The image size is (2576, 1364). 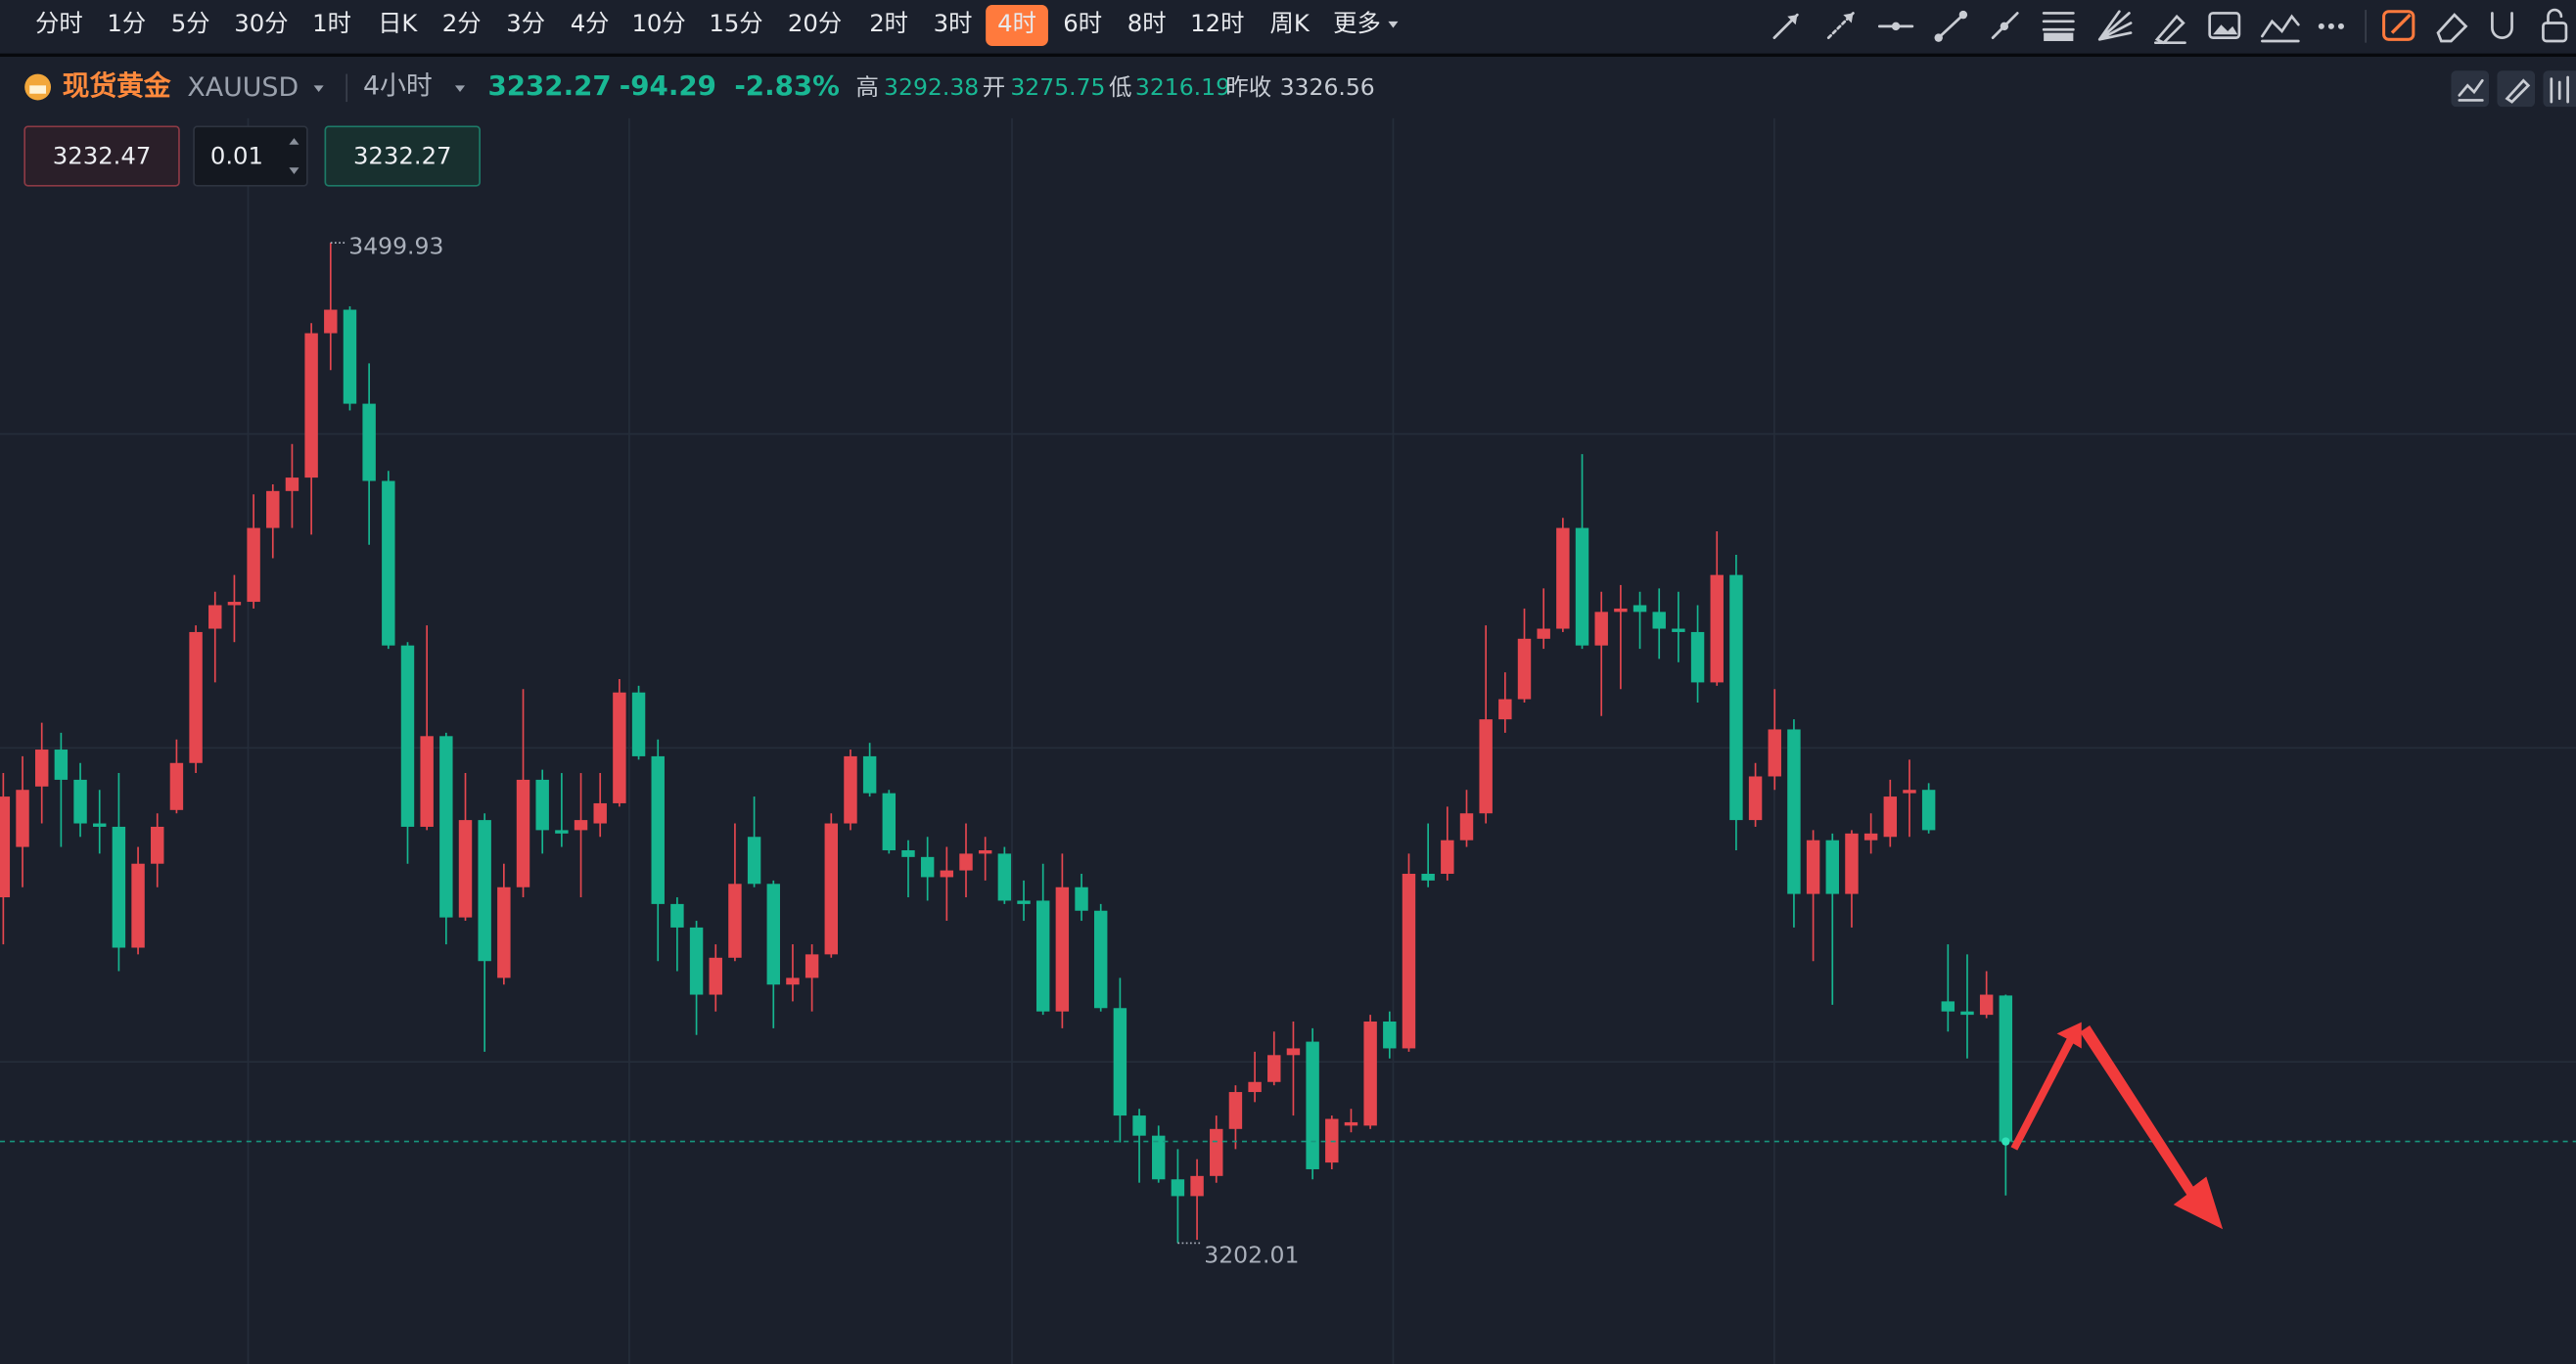 What do you see at coordinates (1951, 26) in the screenshot?
I see `tool-segment` at bounding box center [1951, 26].